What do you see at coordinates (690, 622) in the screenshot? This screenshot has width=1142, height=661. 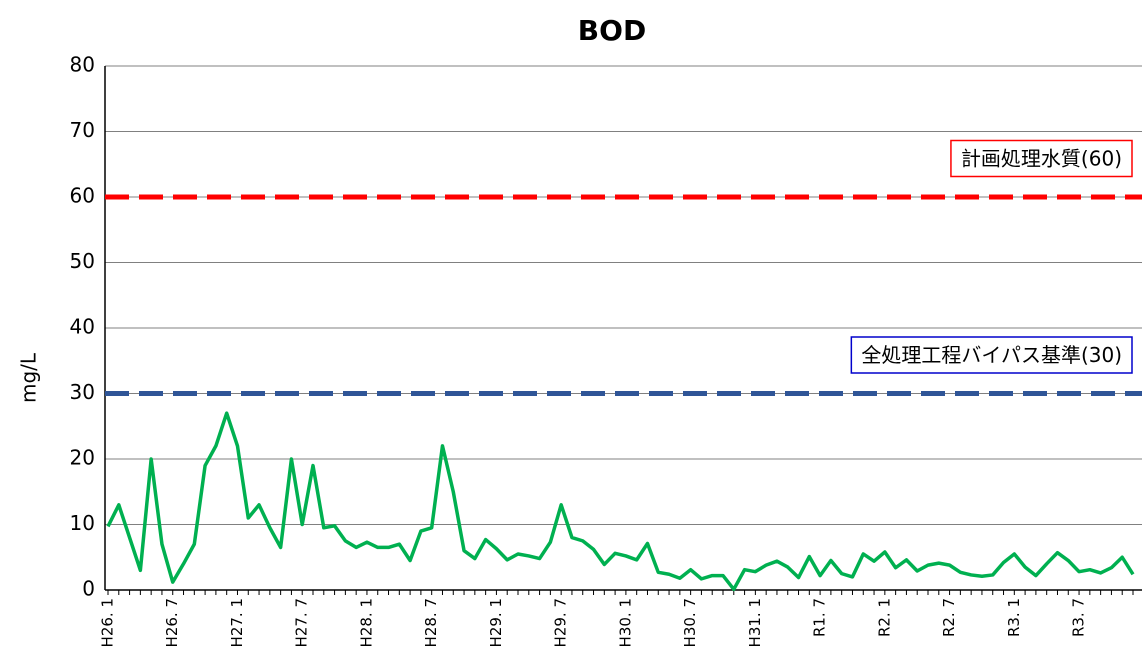 I see `x-tick-label: H30. 7` at bounding box center [690, 622].